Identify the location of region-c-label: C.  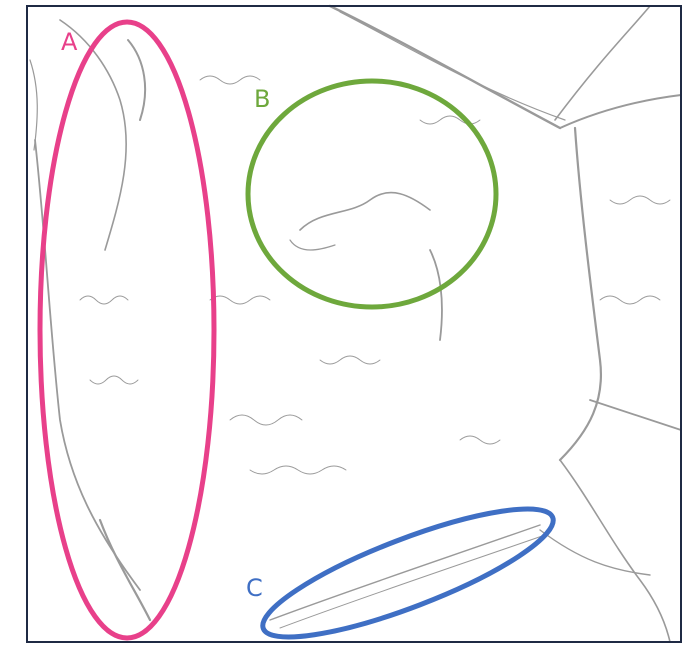
(254, 588).